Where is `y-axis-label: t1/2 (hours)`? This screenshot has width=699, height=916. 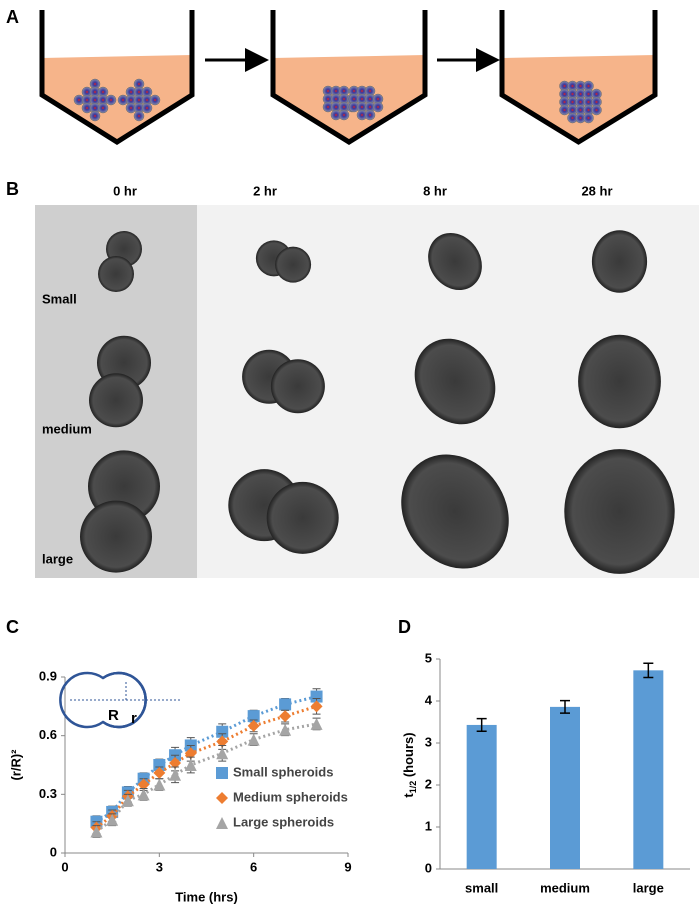 y-axis-label: t1/2 (hours) is located at coordinates (409, 764).